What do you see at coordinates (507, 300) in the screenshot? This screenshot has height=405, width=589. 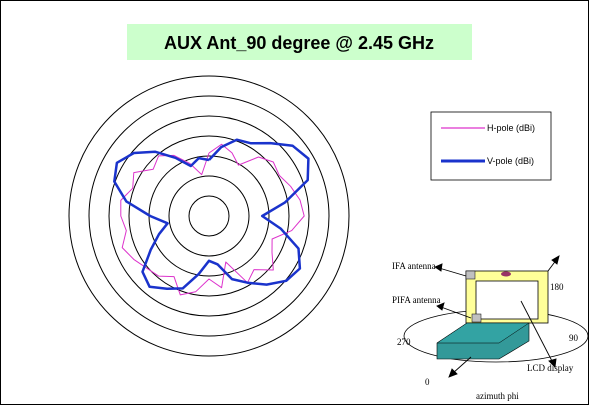 I see `lcd-screen` at bounding box center [507, 300].